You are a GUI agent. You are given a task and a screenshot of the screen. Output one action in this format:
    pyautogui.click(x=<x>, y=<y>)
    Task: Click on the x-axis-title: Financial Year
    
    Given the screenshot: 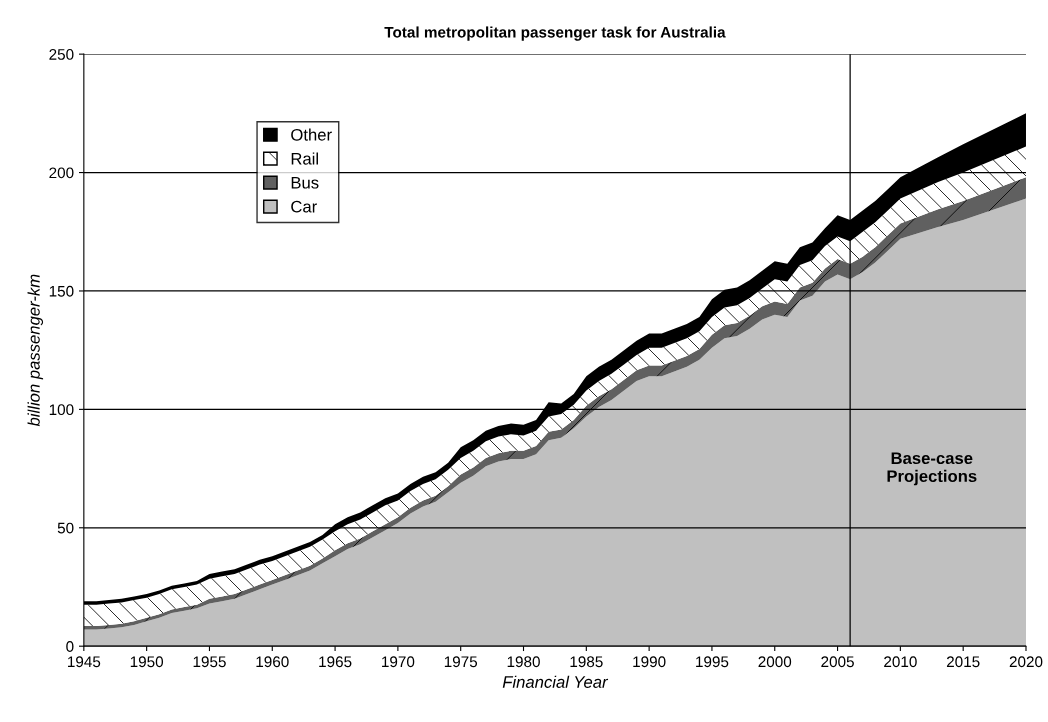 What is the action you would take?
    pyautogui.click(x=555, y=681)
    